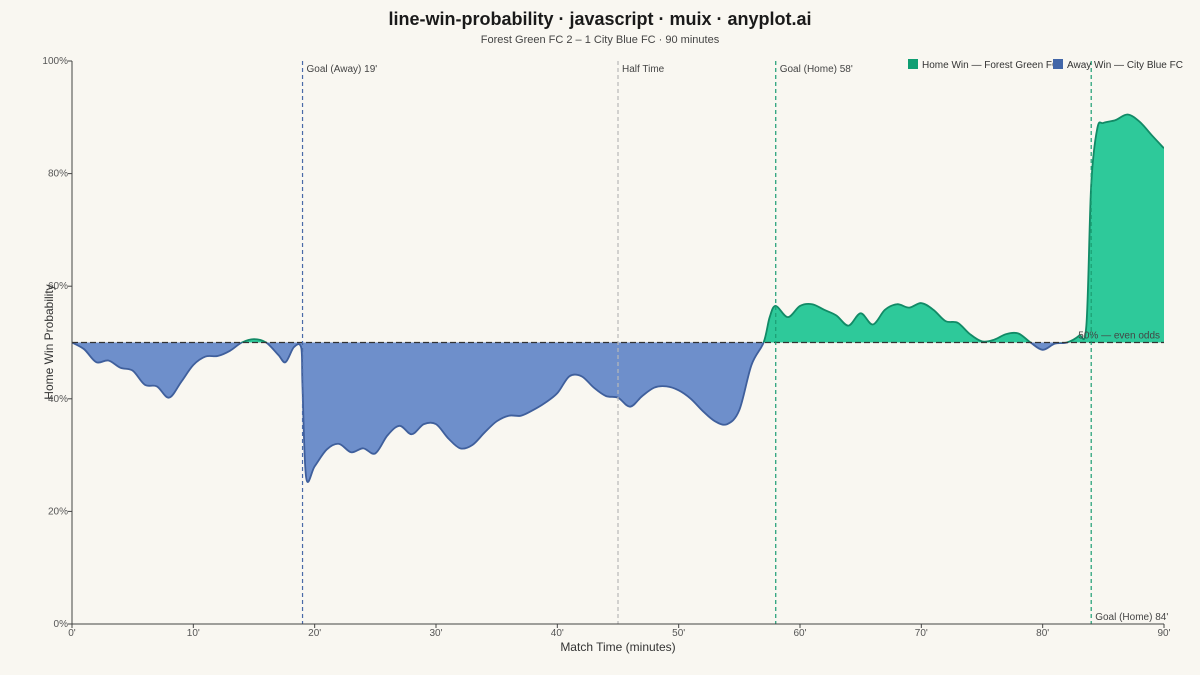  Describe the element at coordinates (193, 633) in the screenshot. I see `x-tick-label: 10'` at that location.